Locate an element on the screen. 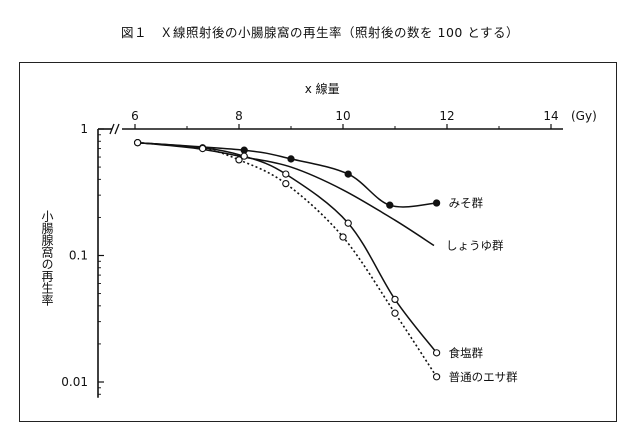 This screenshot has width=640, height=448. y-tick-label: 1 is located at coordinates (84, 129).